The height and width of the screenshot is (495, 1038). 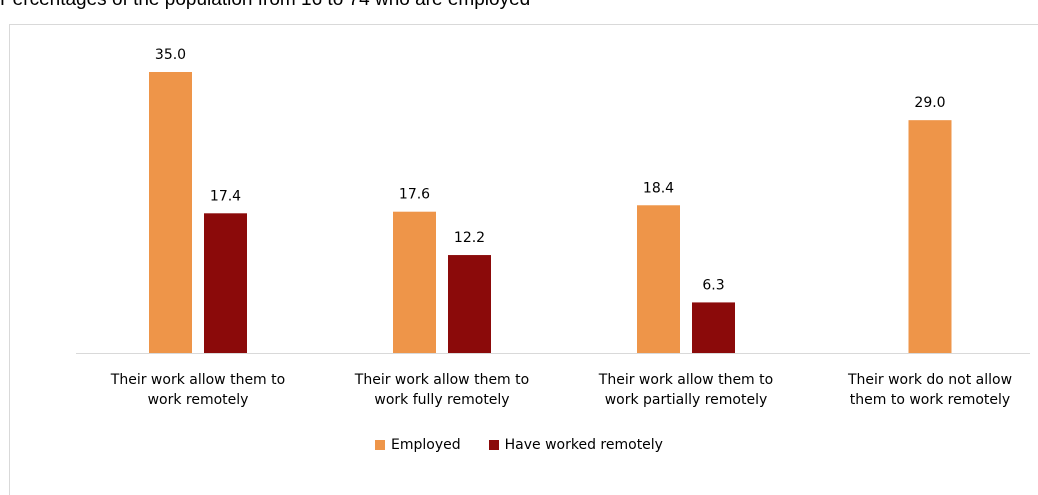 I want to click on data-label-employed-2: 17.6, so click(x=414, y=195).